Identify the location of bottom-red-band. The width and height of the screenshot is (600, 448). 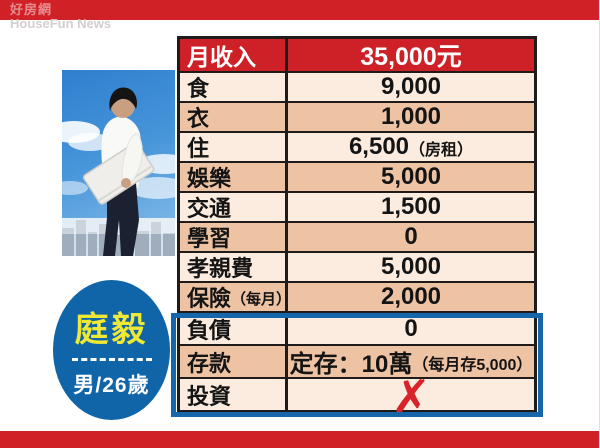
(299, 439).